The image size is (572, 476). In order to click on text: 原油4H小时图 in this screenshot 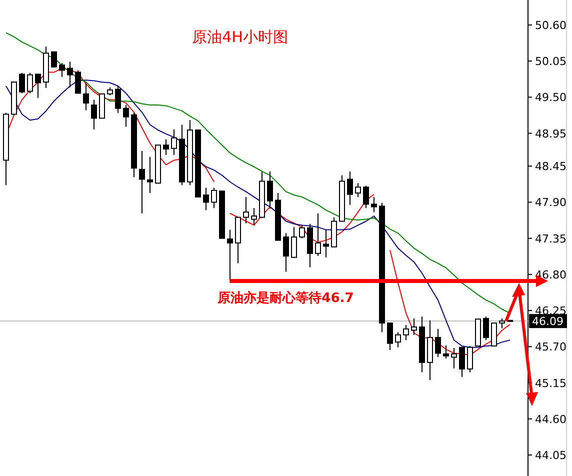, I will do `click(240, 37)`.